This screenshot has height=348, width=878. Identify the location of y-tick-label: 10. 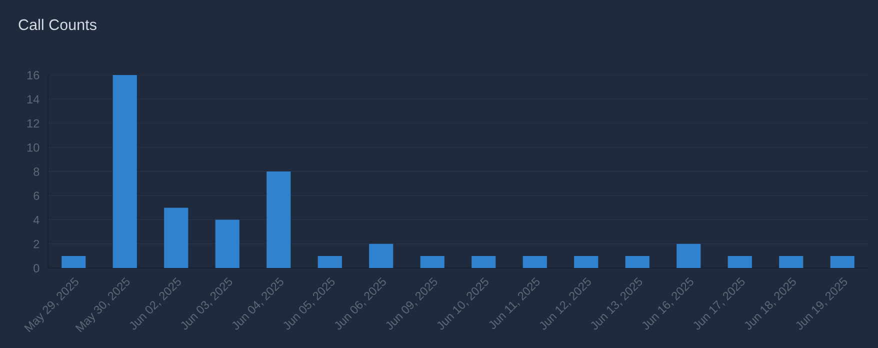
(33, 147).